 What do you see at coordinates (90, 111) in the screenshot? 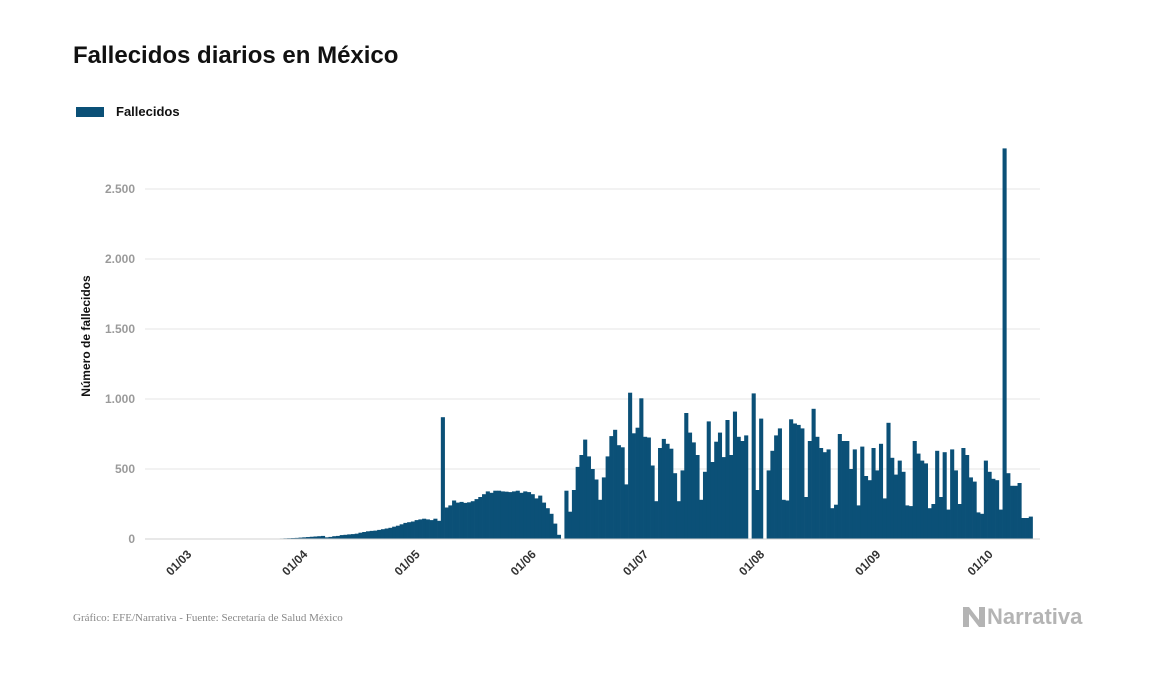
I see `legend-swatch` at bounding box center [90, 111].